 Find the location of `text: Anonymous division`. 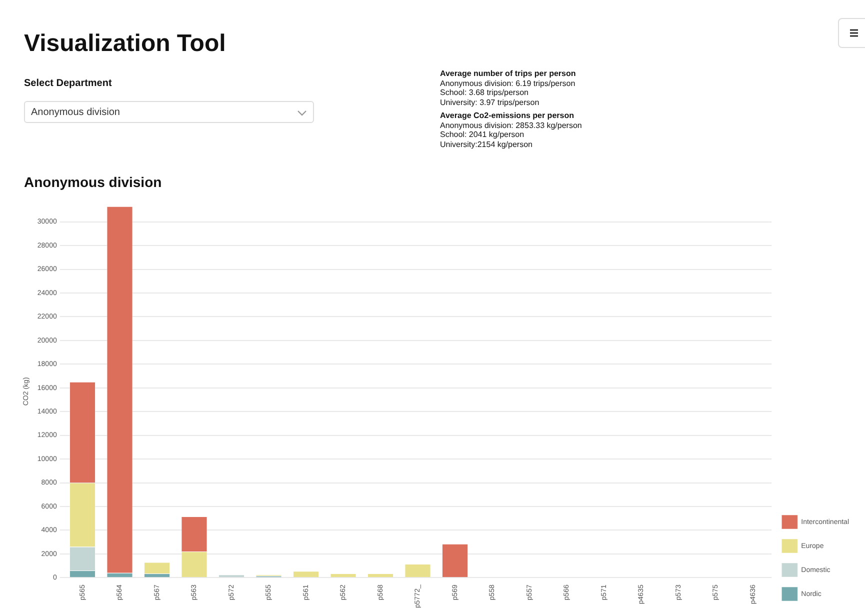

text: Anonymous division is located at coordinates (75, 112).